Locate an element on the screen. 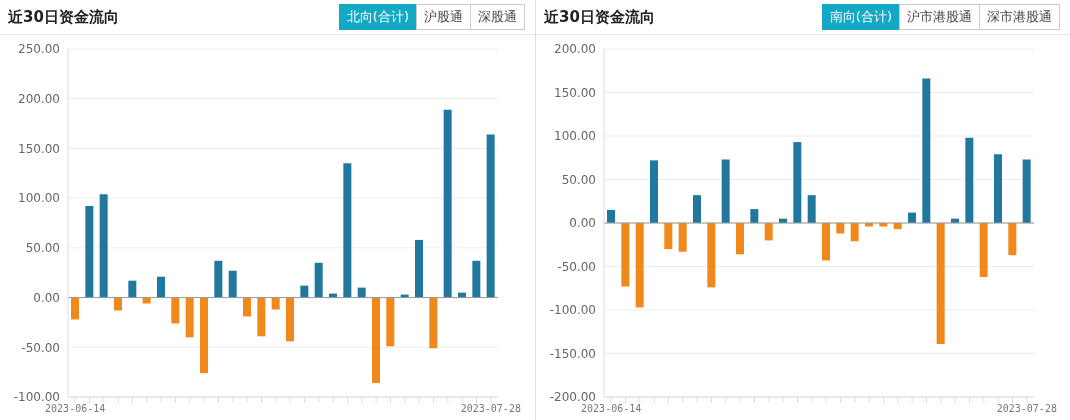  text: 深股通 is located at coordinates (497, 17).